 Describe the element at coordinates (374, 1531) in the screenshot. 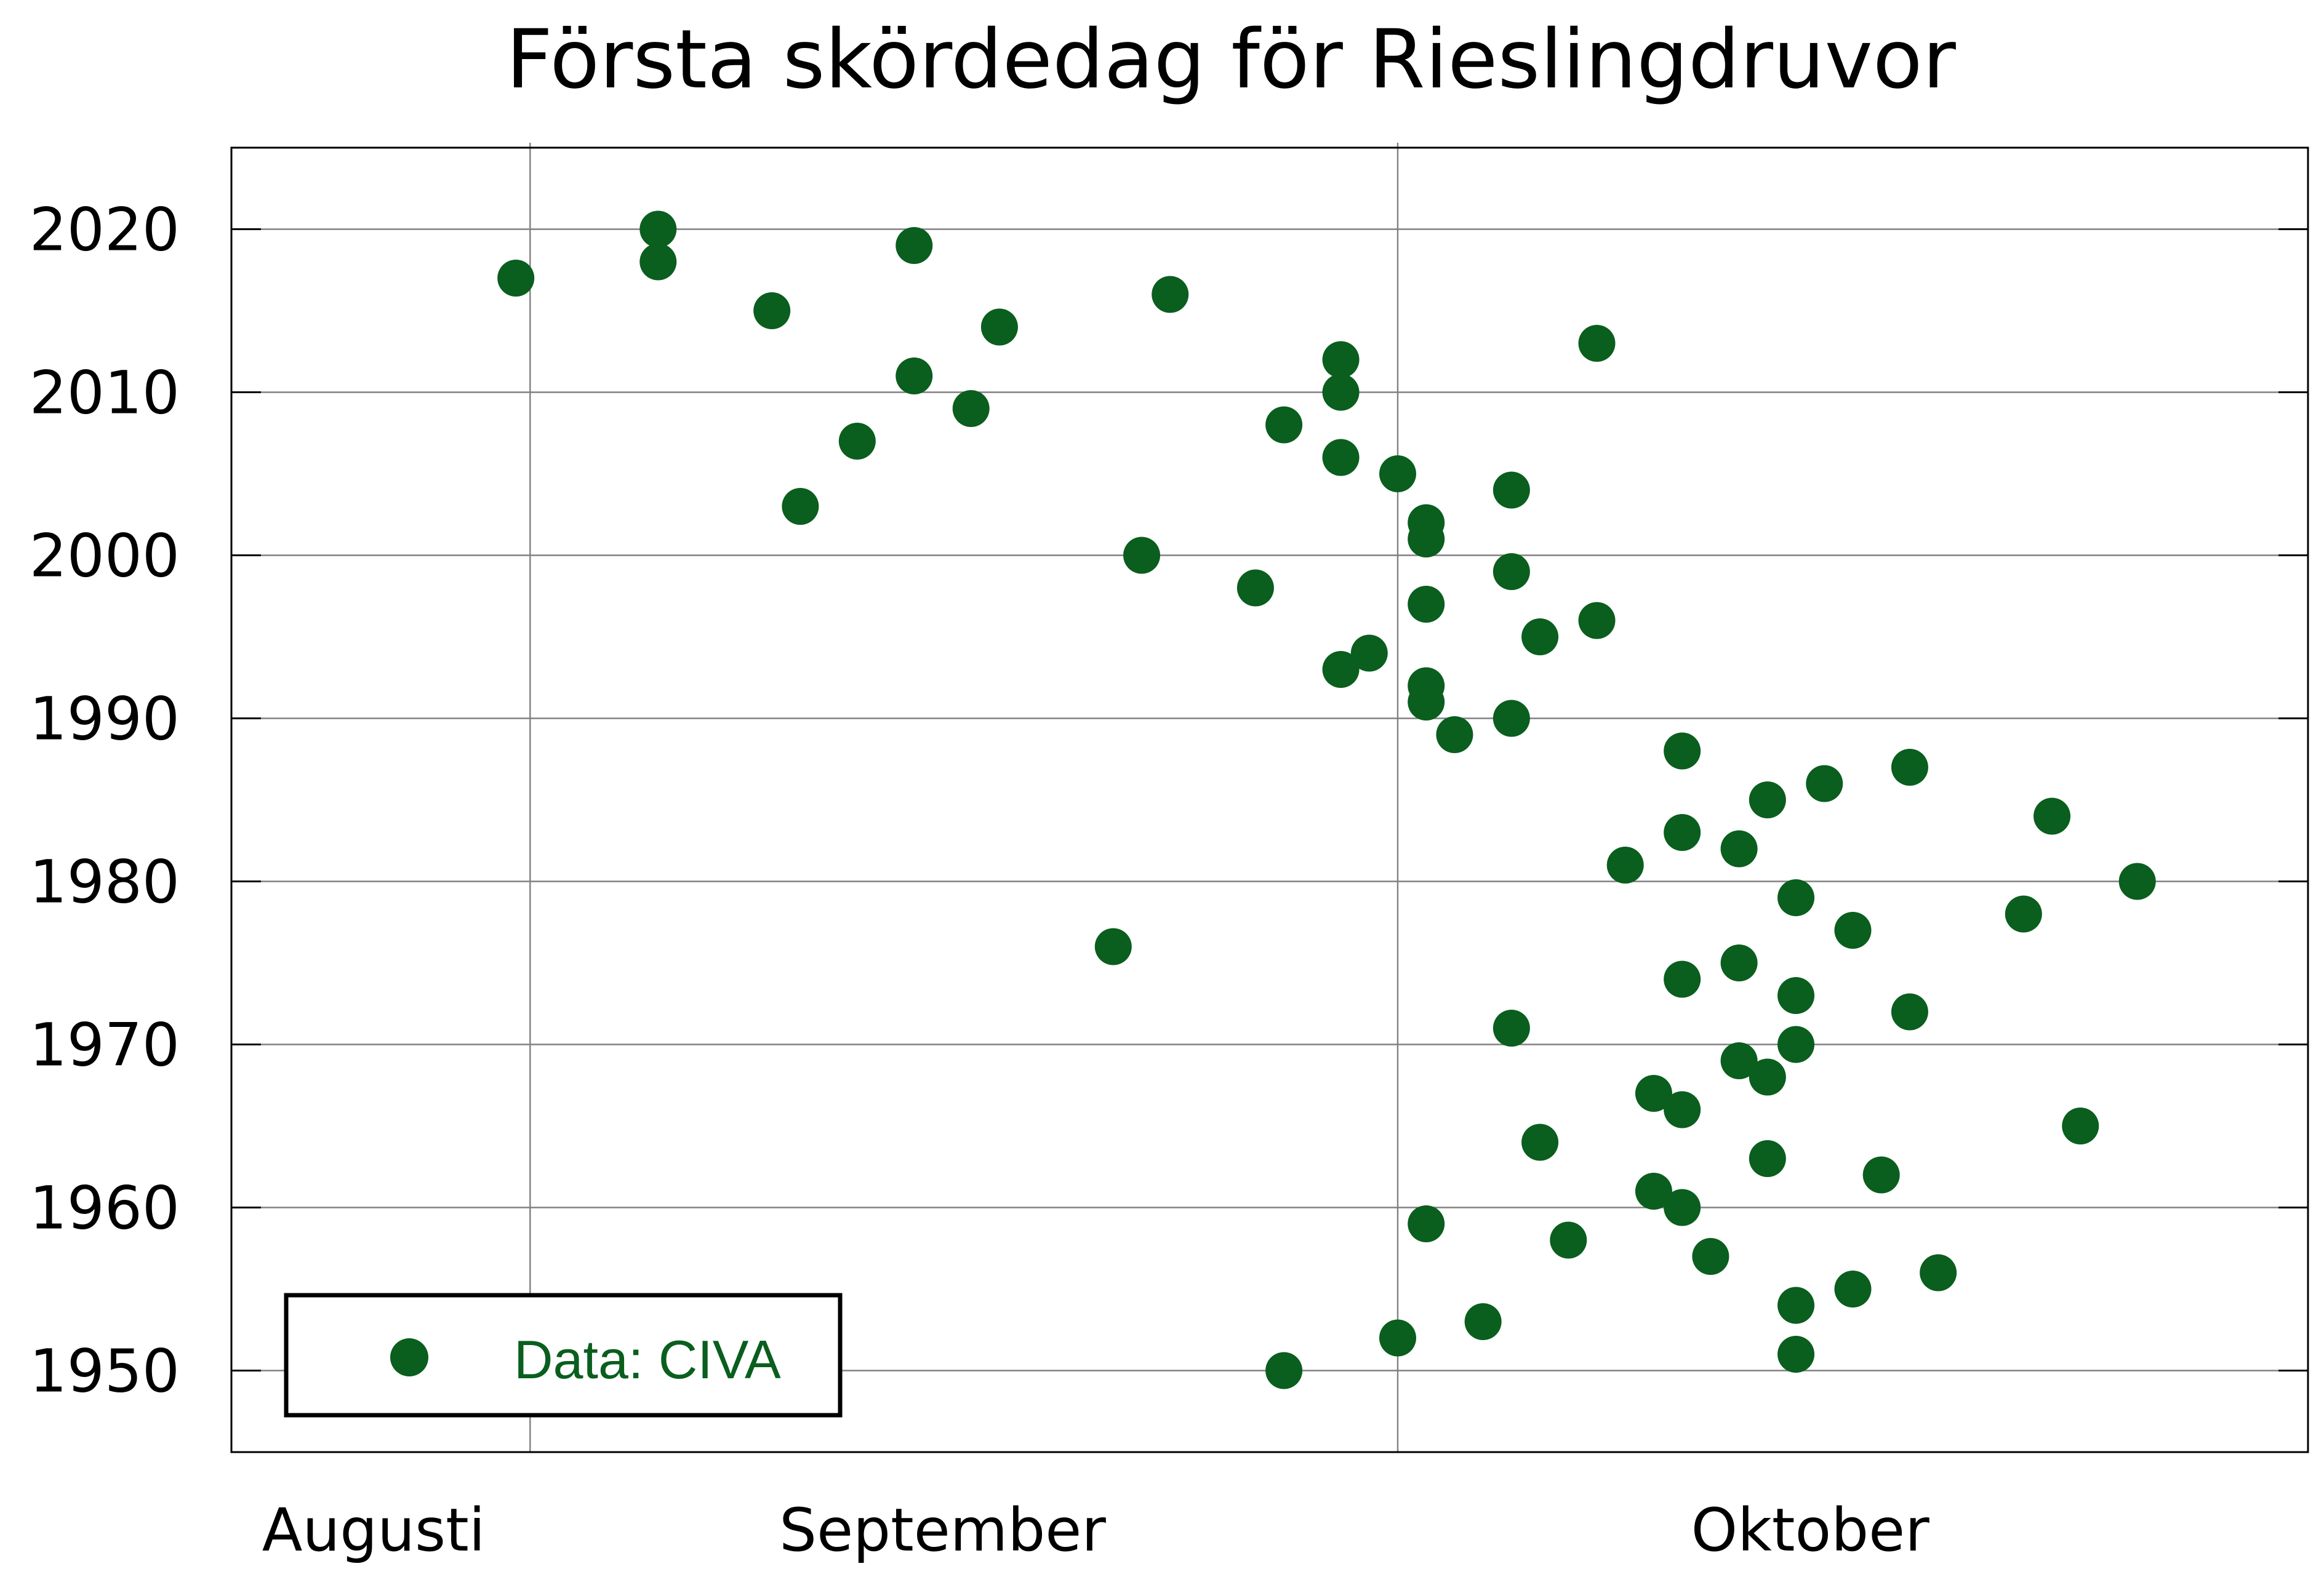

I see `x-month-label: Augusti` at that location.